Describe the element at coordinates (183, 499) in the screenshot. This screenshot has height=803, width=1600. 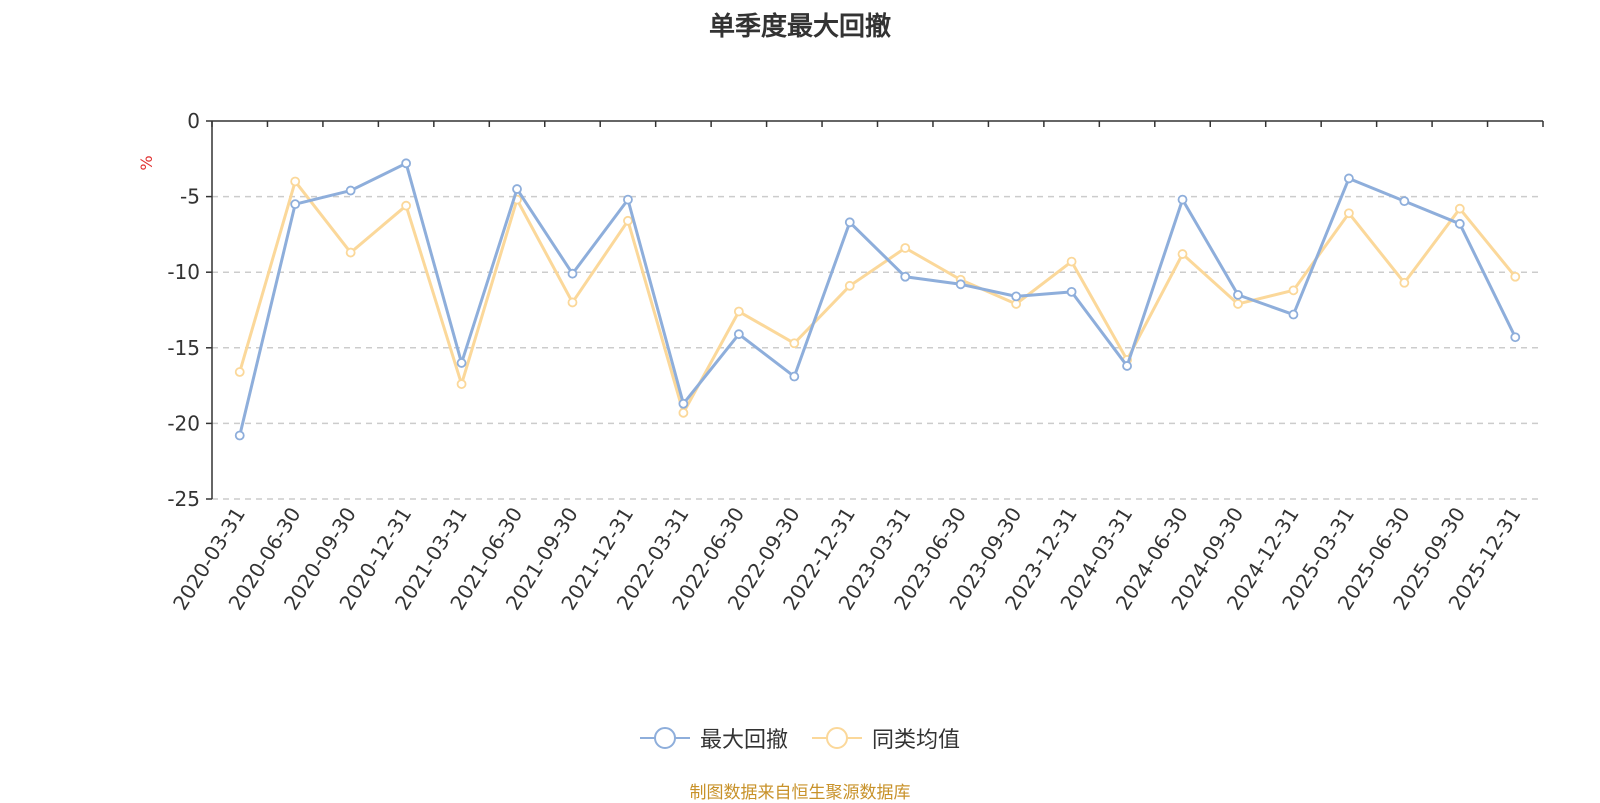
I see `y-tick-label: -25` at that location.